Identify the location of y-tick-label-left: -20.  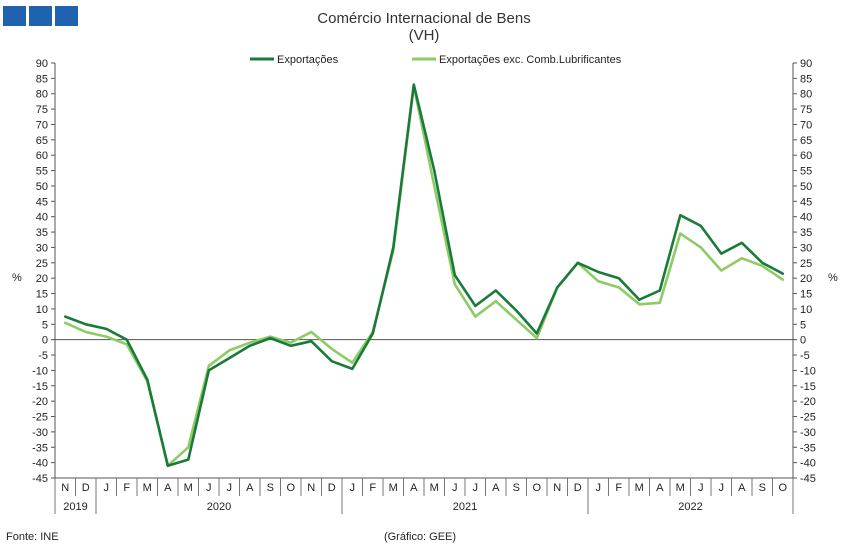
(40, 402).